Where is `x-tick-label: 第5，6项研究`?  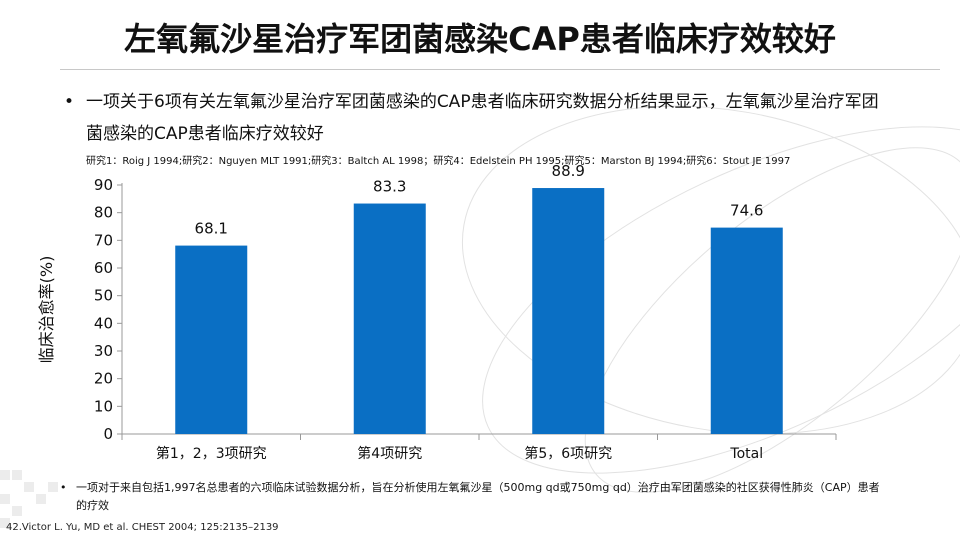
x-tick-label: 第5，6项研究 is located at coordinates (568, 453).